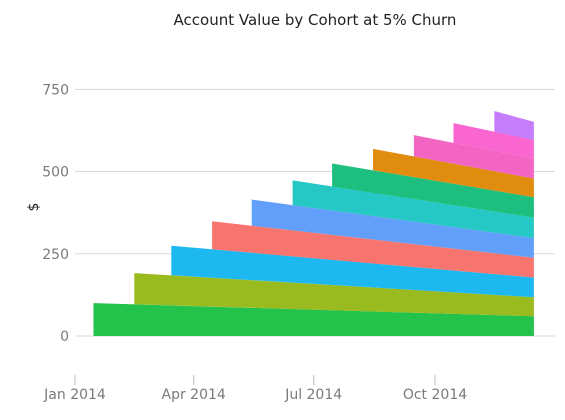 The width and height of the screenshot is (565, 420). What do you see at coordinates (34, 207) in the screenshot?
I see `y-axis-label: $` at bounding box center [34, 207].